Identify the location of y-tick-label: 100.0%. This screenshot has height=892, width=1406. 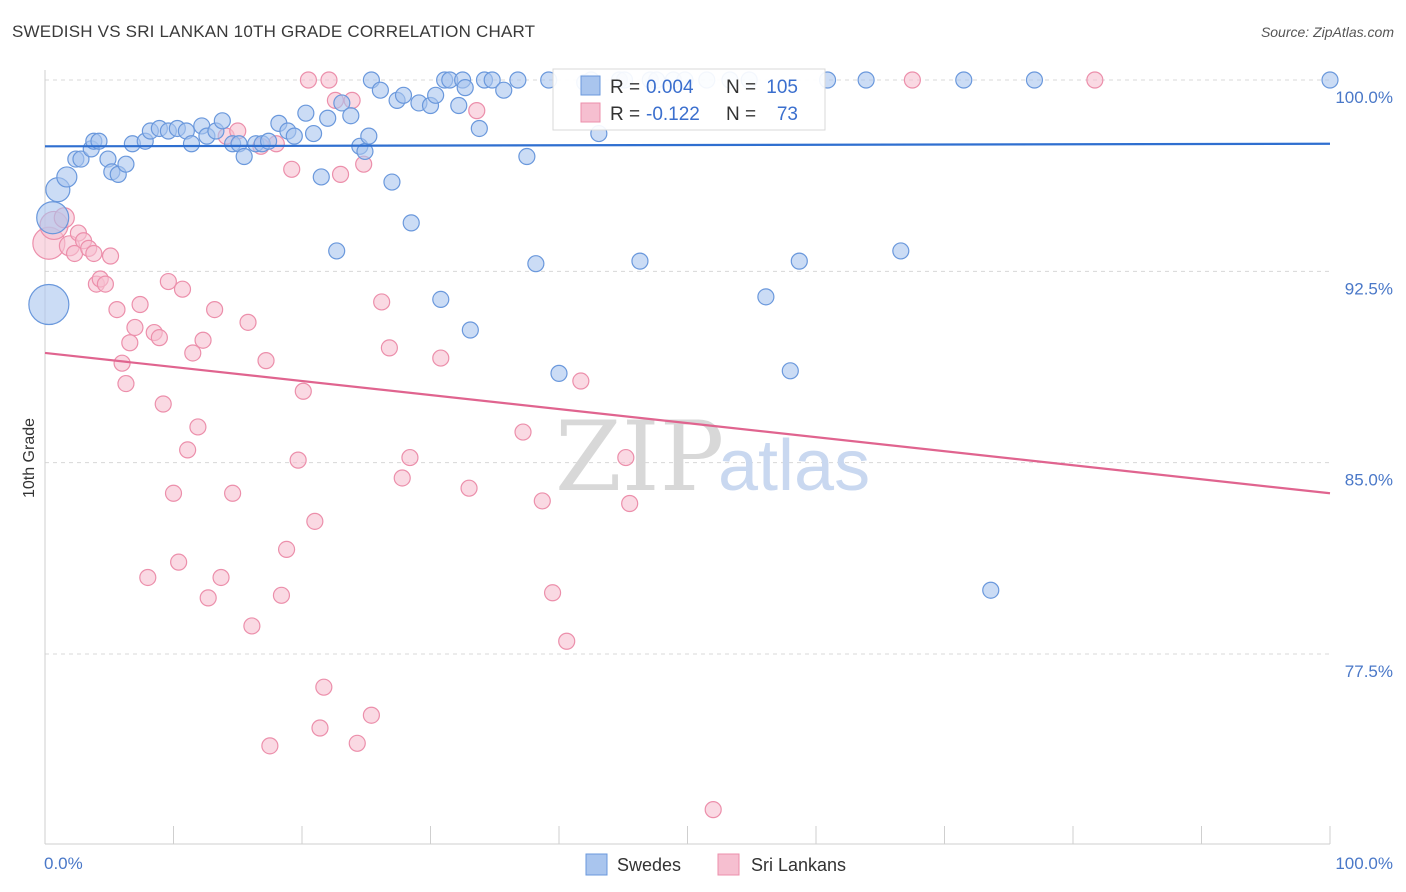
(1364, 97).